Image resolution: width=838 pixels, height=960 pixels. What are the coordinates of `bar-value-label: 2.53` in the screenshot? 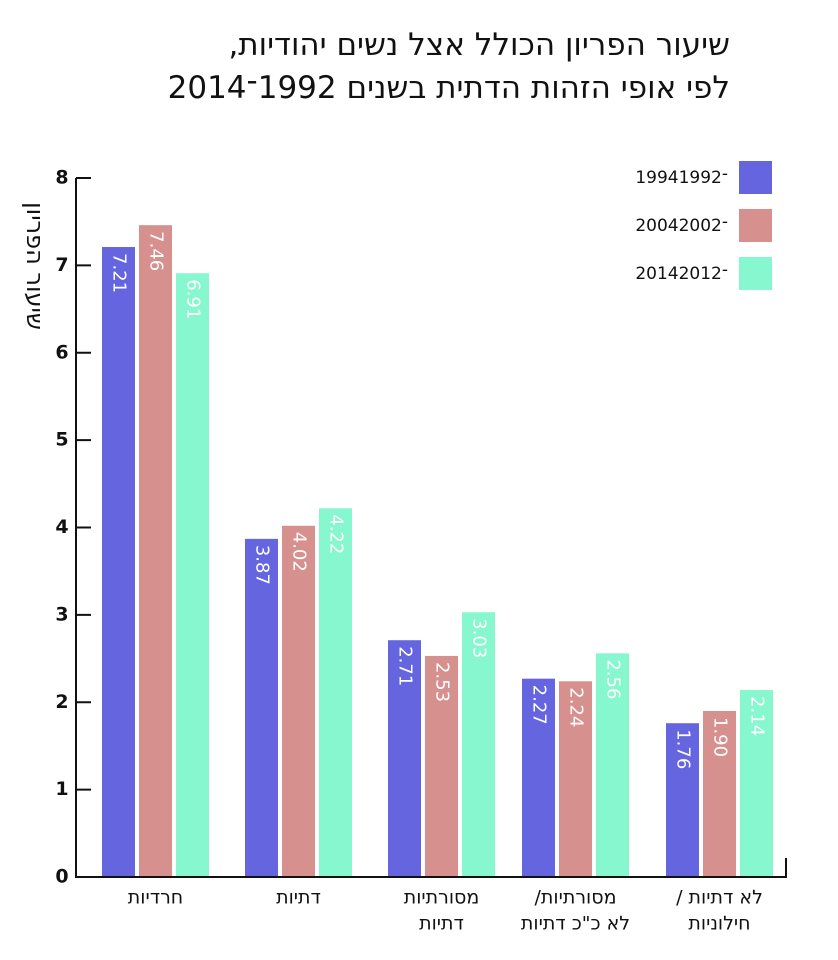 It's located at (442, 682).